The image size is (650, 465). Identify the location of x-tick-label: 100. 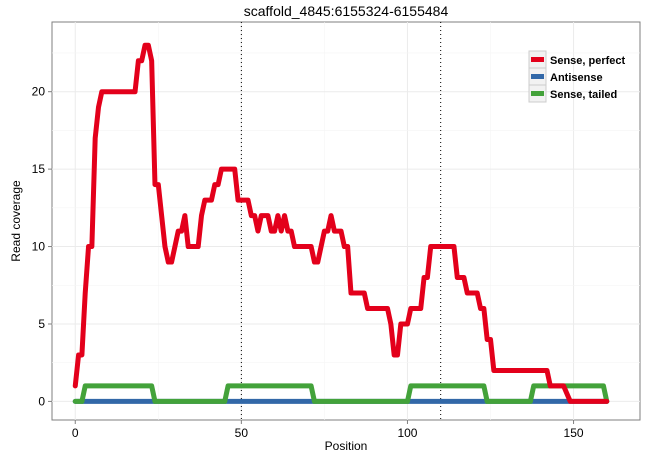
(407, 433).